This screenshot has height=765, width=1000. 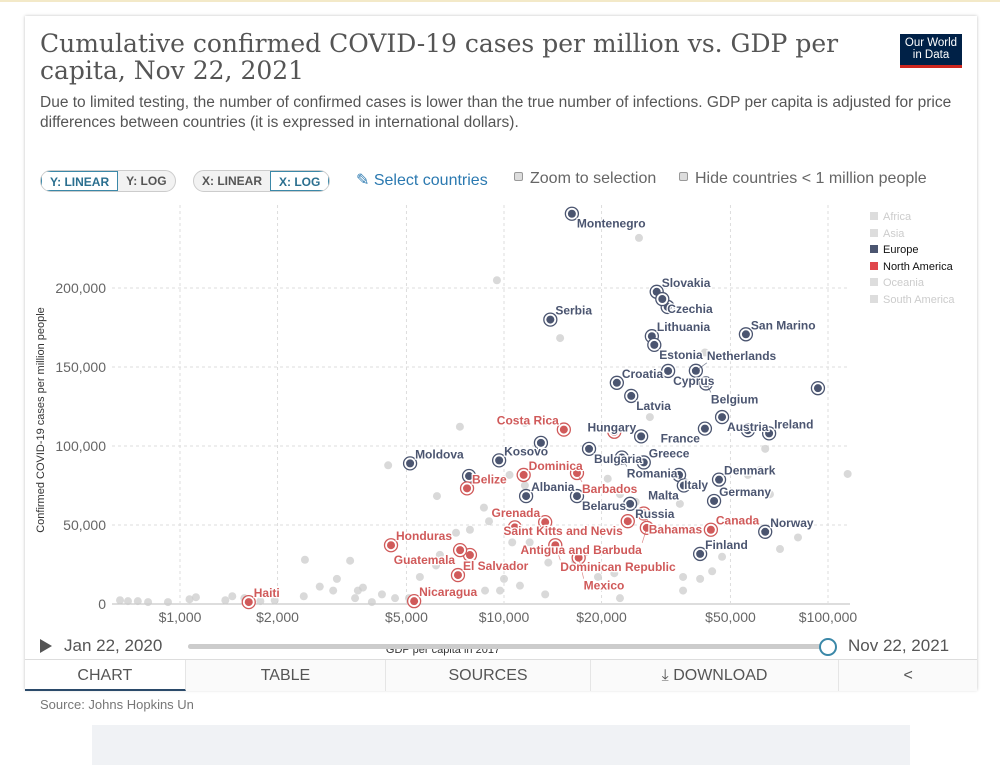 I want to click on data-label: Croatia, so click(x=643, y=374).